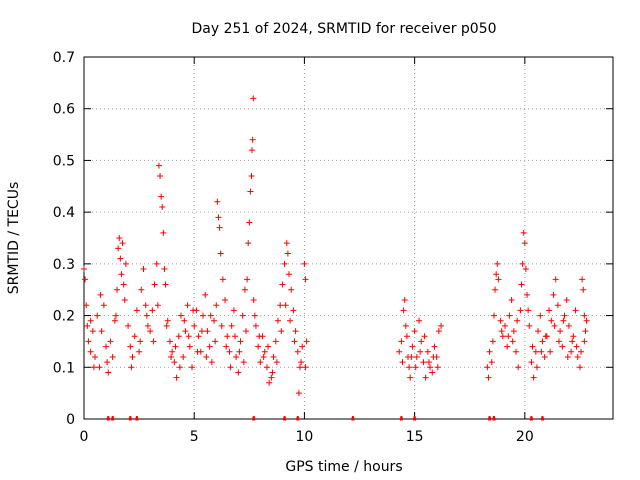 The height and width of the screenshot is (480, 640). Describe the element at coordinates (305, 437) in the screenshot. I see `x-tick-label: 10` at that location.